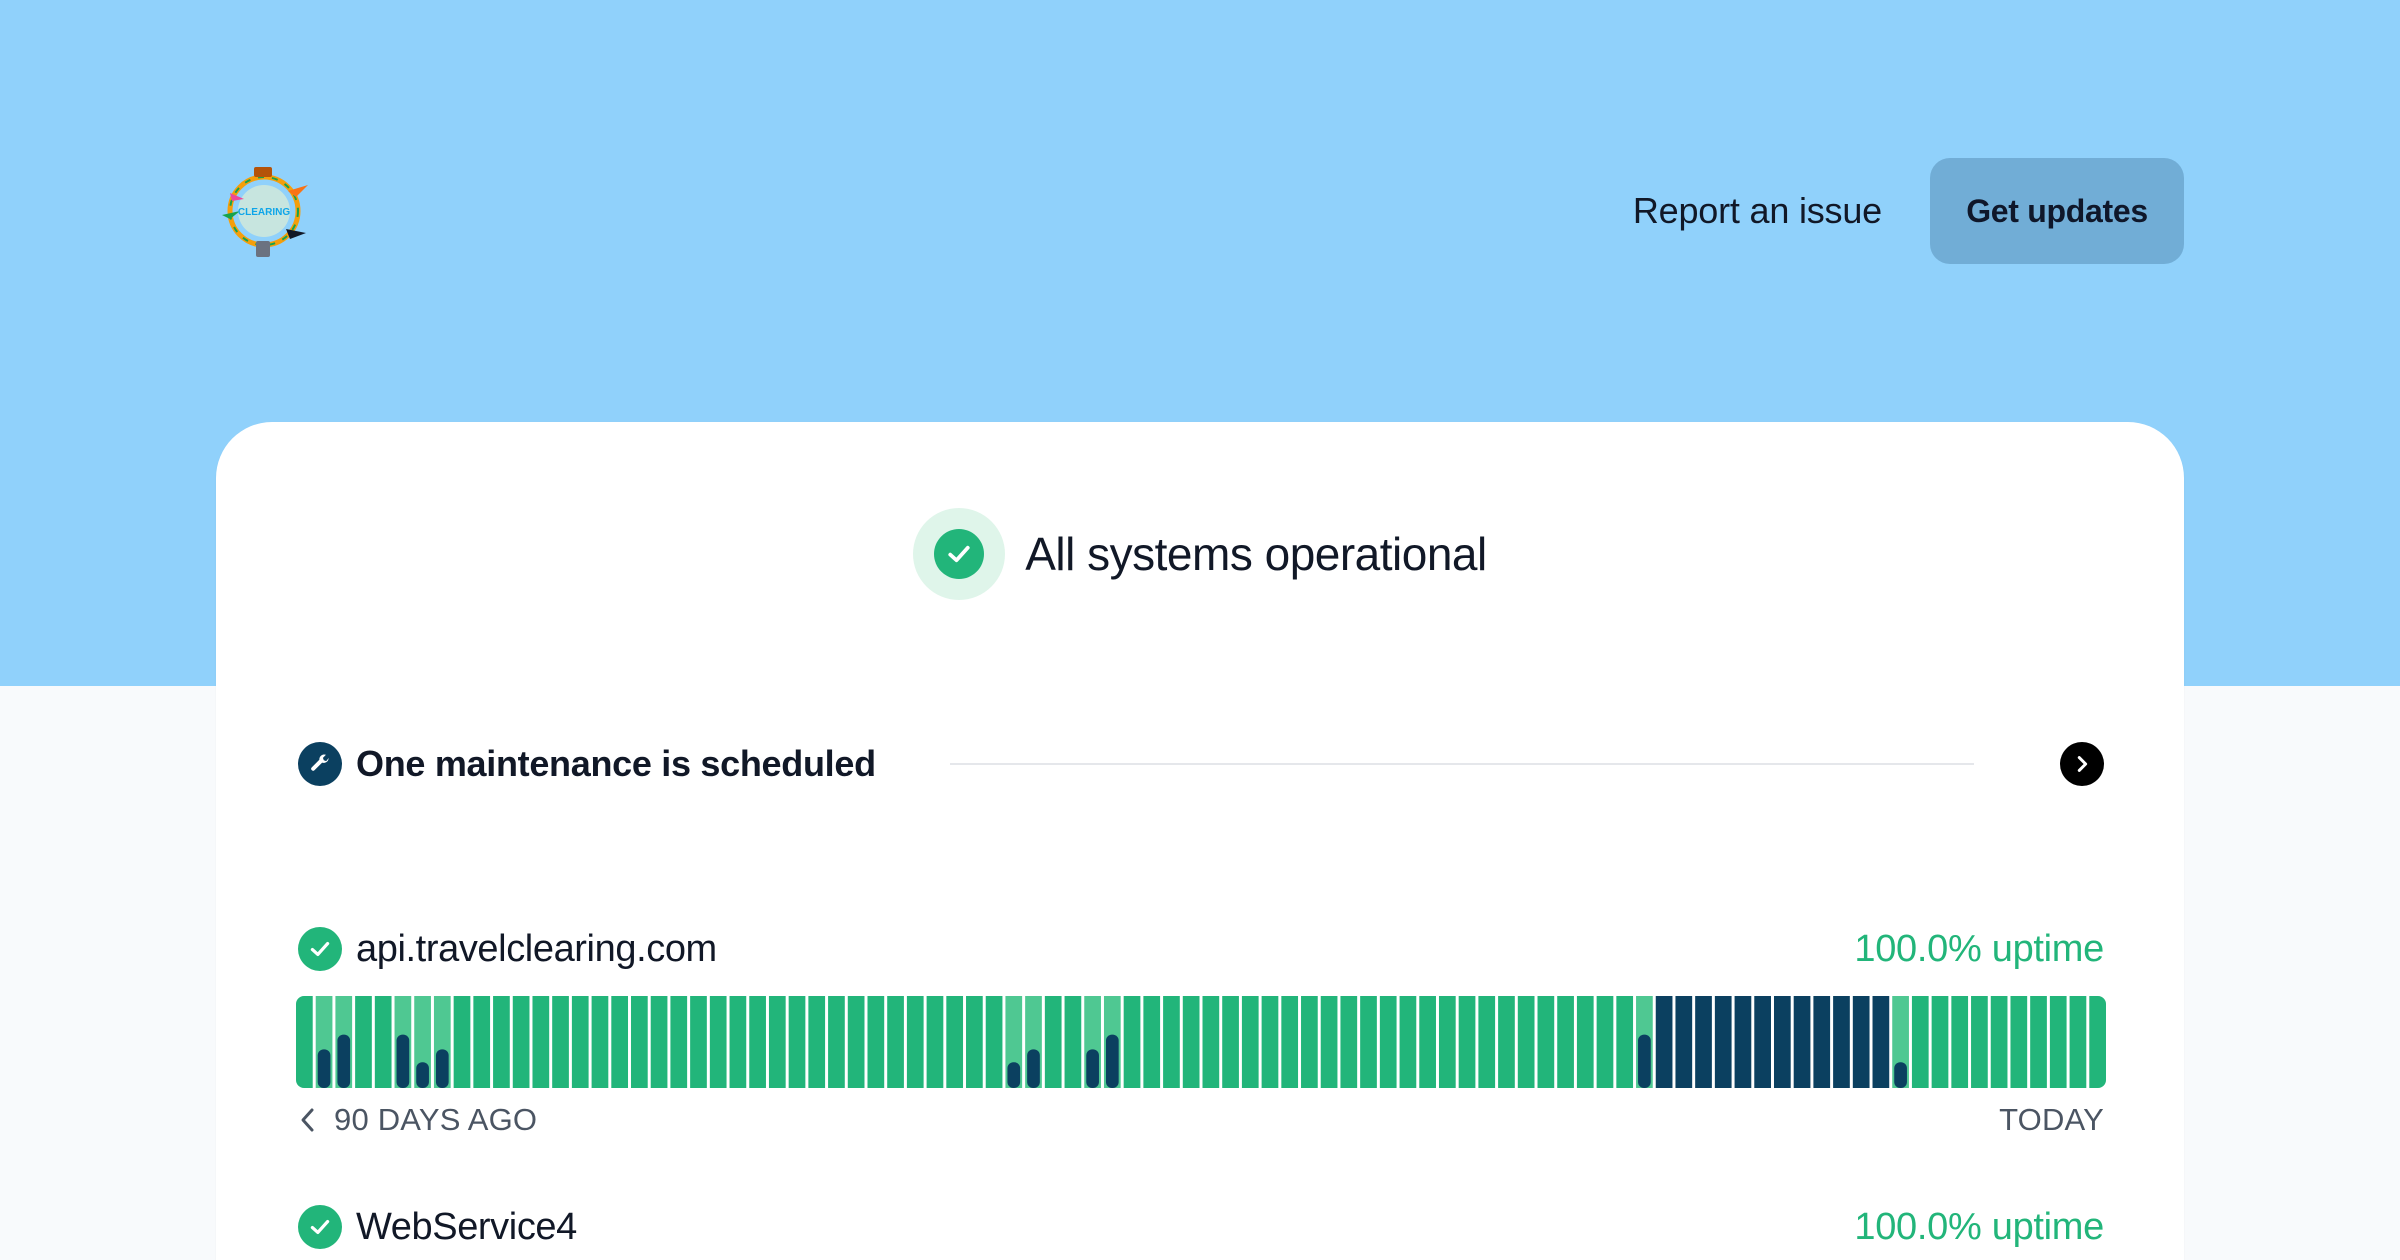  Describe the element at coordinates (1200, 554) in the screenshot. I see `overall-status: All systems operational` at that location.